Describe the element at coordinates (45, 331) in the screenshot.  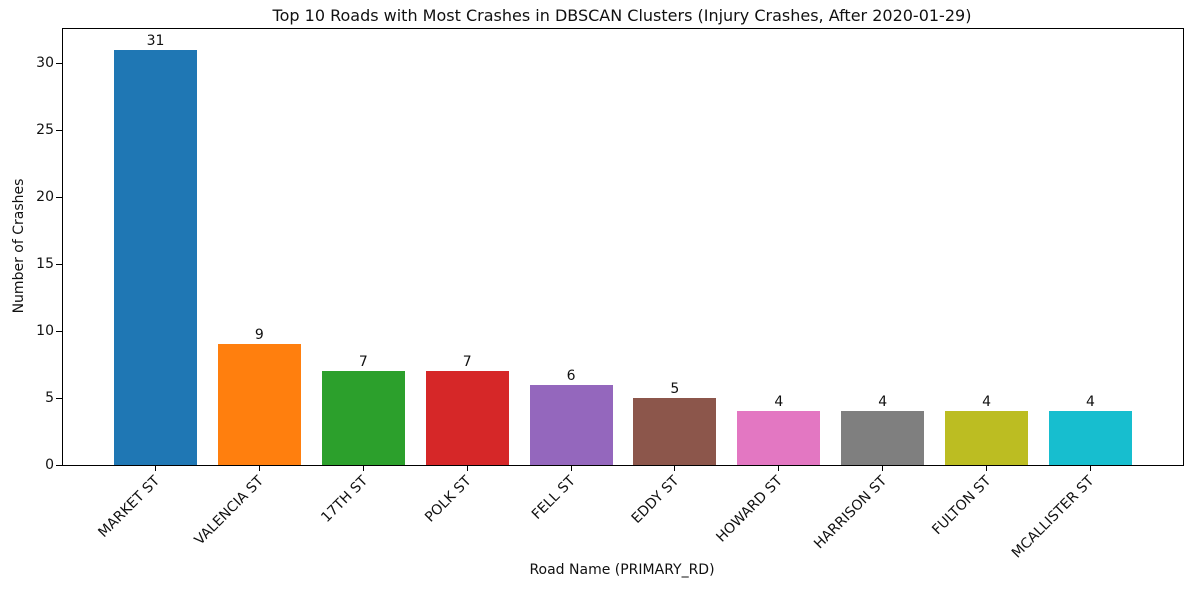
I see `y-tick-label: 10` at that location.